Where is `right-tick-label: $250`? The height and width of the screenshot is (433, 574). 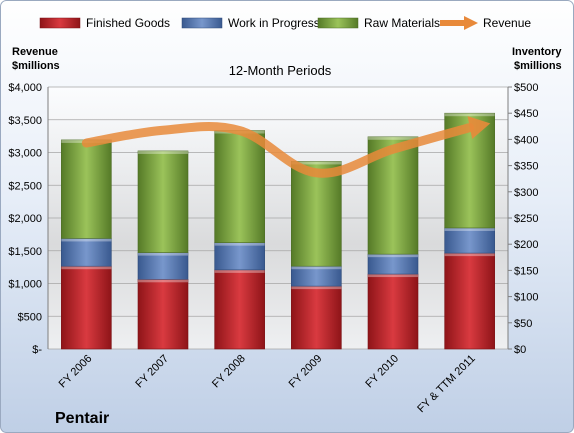 right-tick-label: $250 is located at coordinates (526, 219).